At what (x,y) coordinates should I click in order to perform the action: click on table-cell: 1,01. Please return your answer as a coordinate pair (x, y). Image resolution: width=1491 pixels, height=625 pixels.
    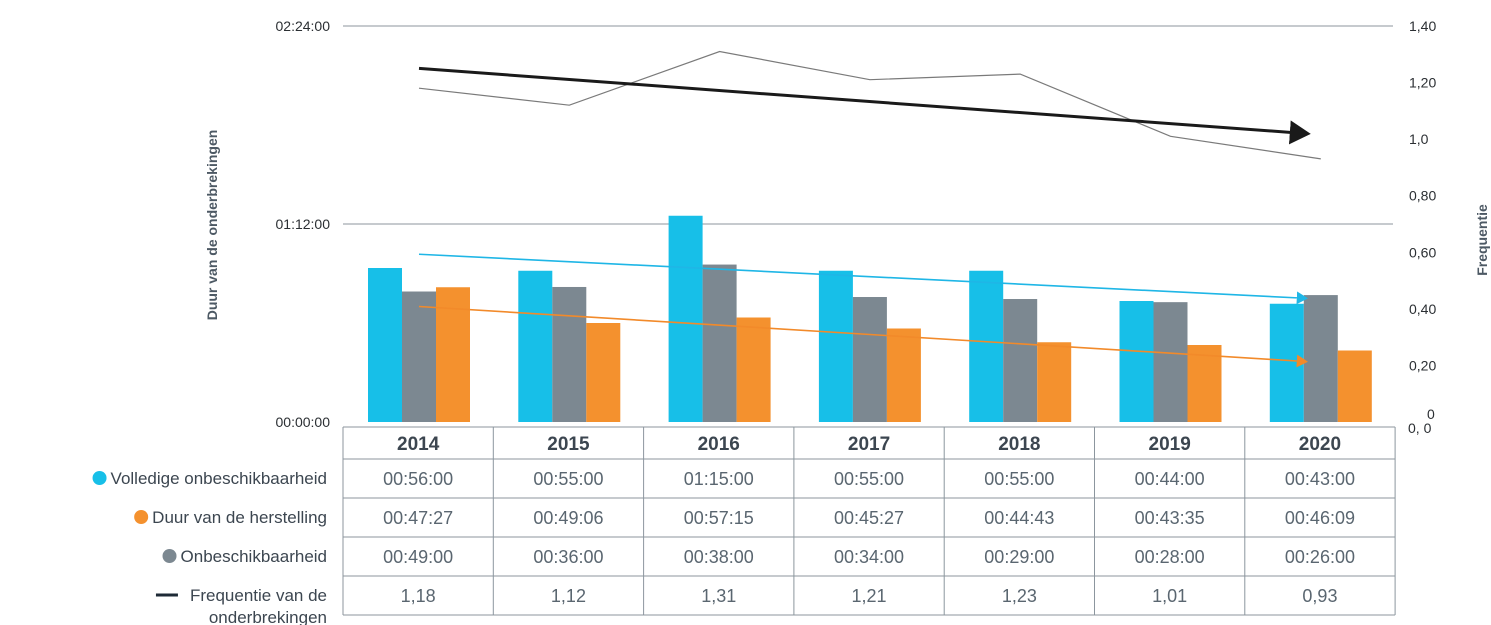
    Looking at the image, I should click on (1169, 596).